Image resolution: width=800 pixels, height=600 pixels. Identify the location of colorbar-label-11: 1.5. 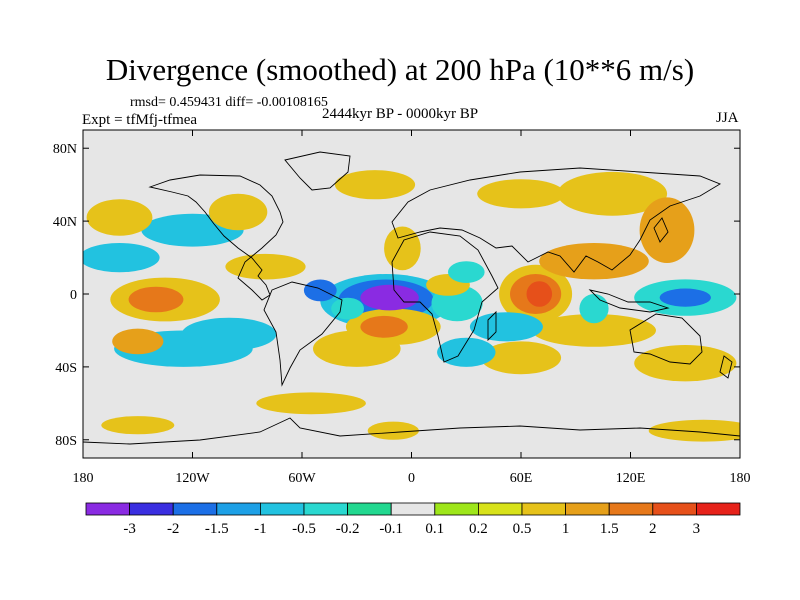
(609, 529).